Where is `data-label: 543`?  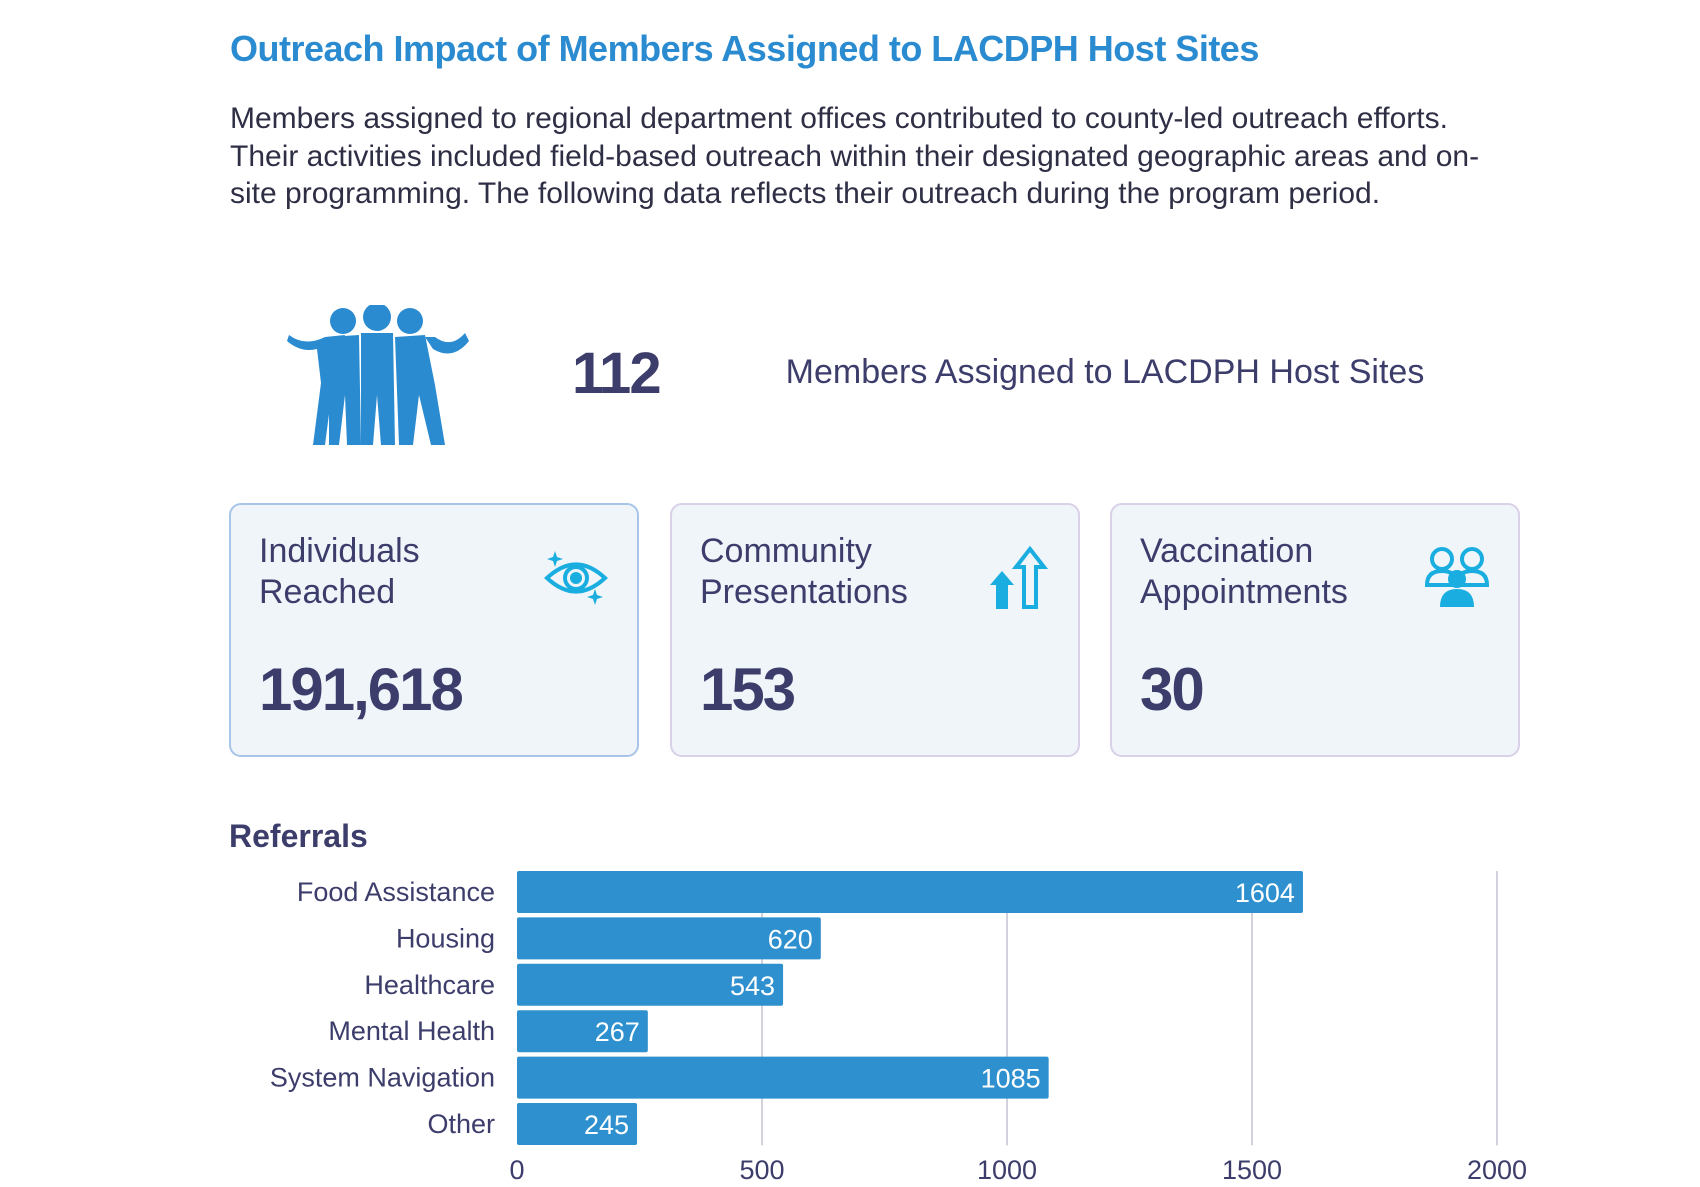 data-label: 543 is located at coordinates (752, 986).